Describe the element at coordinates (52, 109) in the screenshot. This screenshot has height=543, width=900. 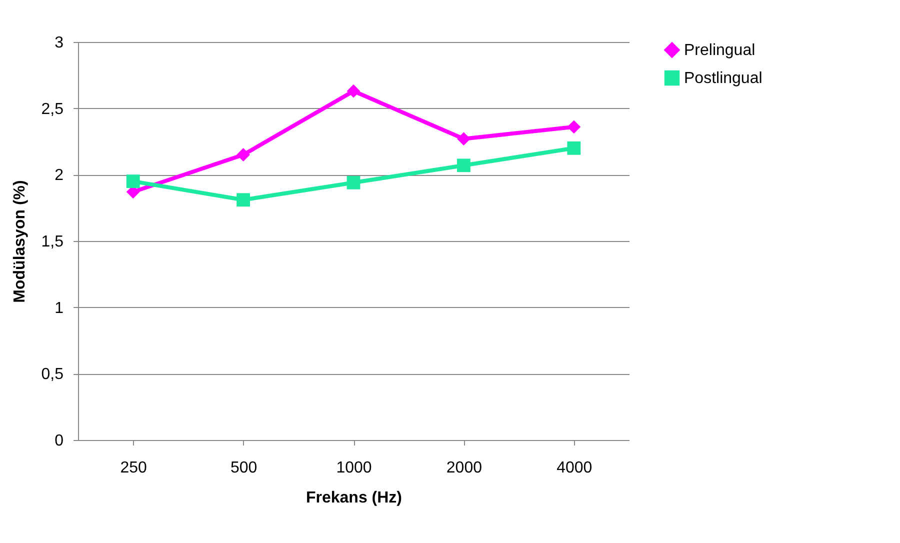
I see `y-tick-label: 2,5` at that location.